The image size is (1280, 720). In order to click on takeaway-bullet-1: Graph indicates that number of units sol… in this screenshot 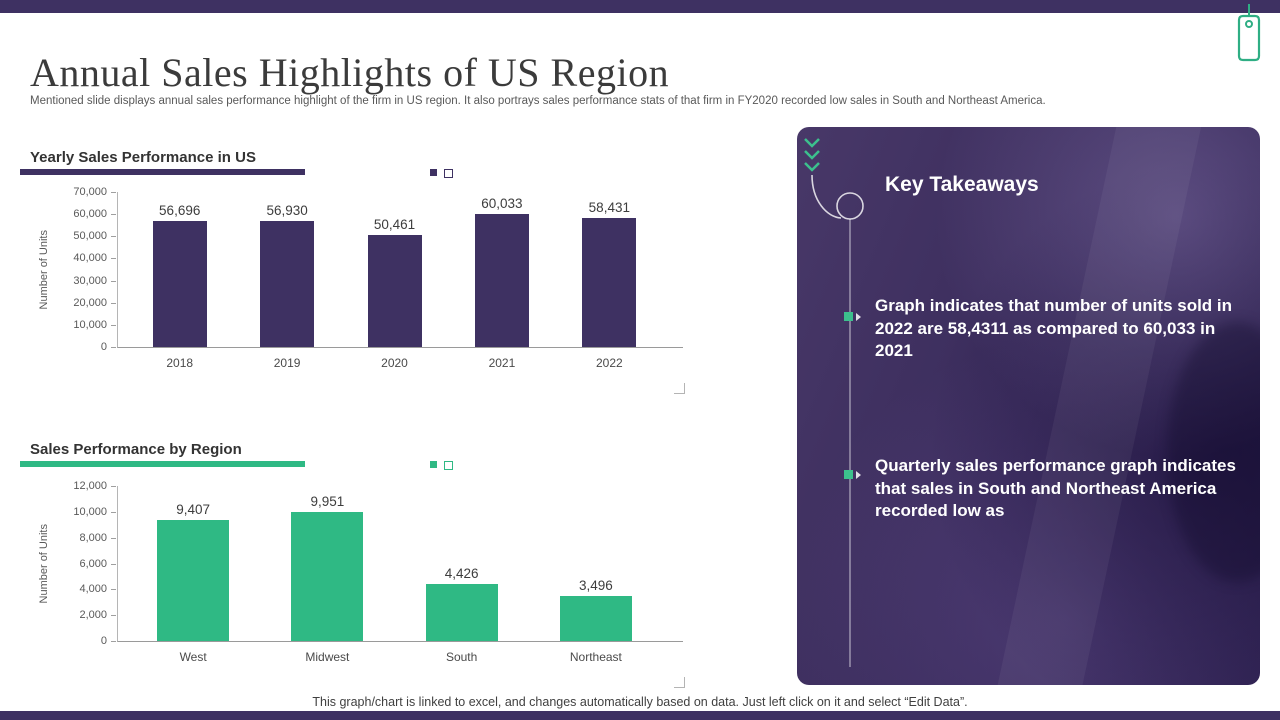, I will do `click(1054, 328)`.